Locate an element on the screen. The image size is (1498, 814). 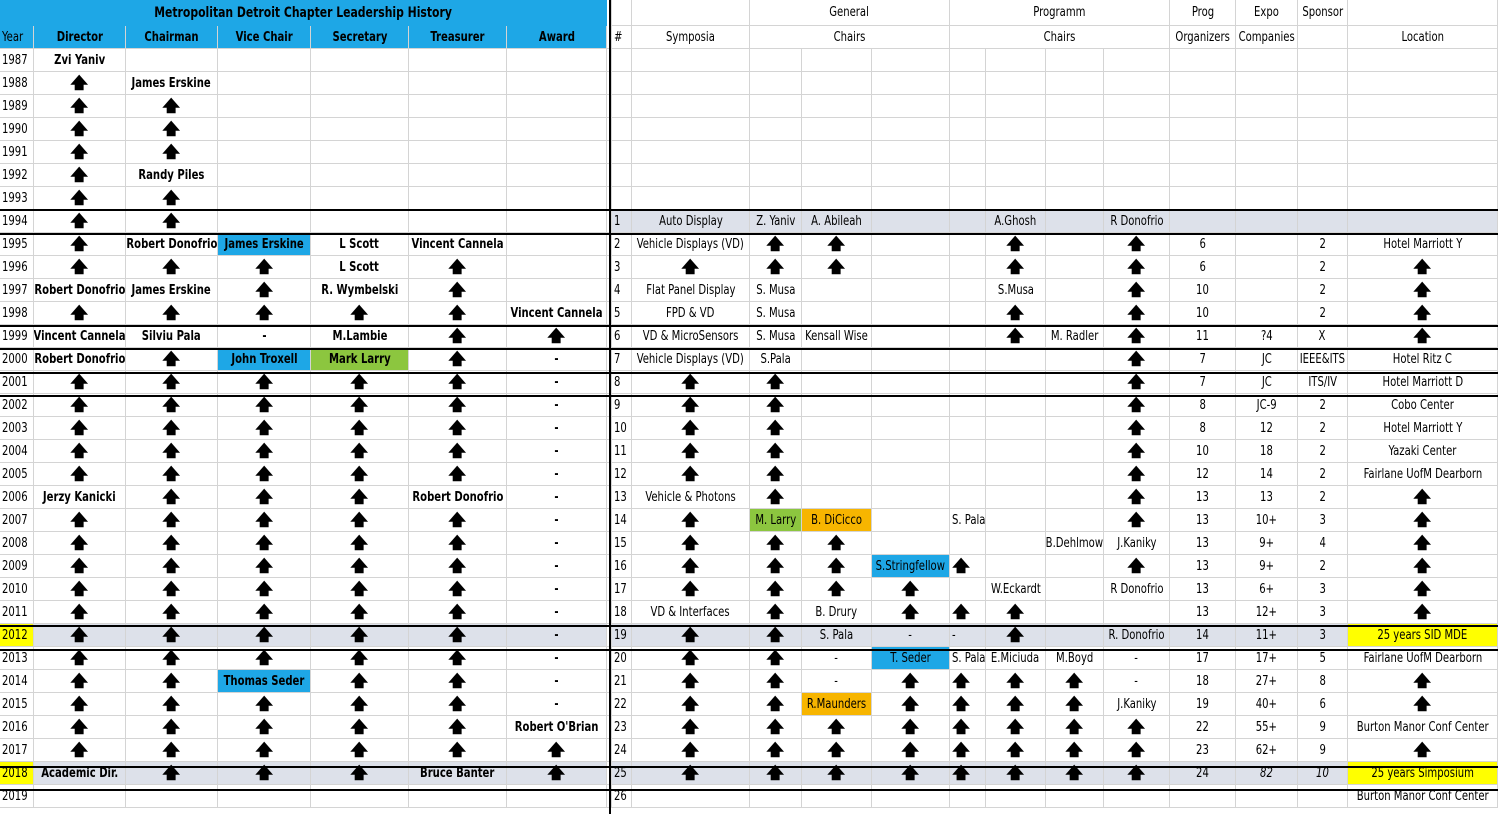
cell-location: Yazaki Center is located at coordinates (1423, 451).